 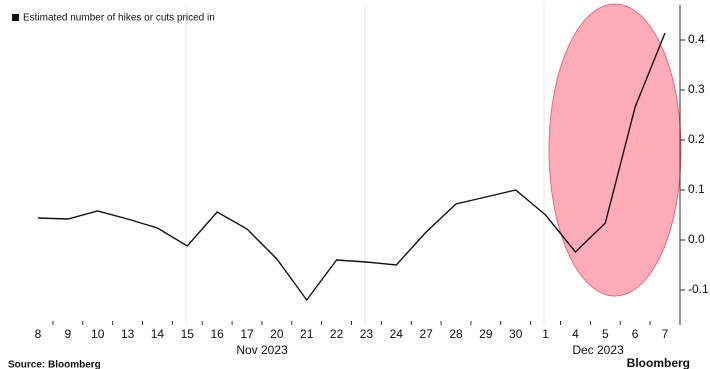 What do you see at coordinates (397, 334) in the screenshot?
I see `x-tick-label: 24` at bounding box center [397, 334].